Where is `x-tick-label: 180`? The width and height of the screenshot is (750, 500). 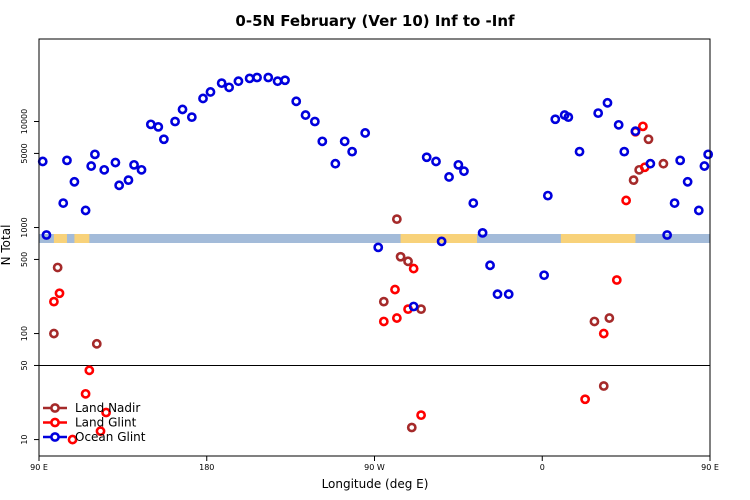
x-tick-label: 180 is located at coordinates (206, 467).